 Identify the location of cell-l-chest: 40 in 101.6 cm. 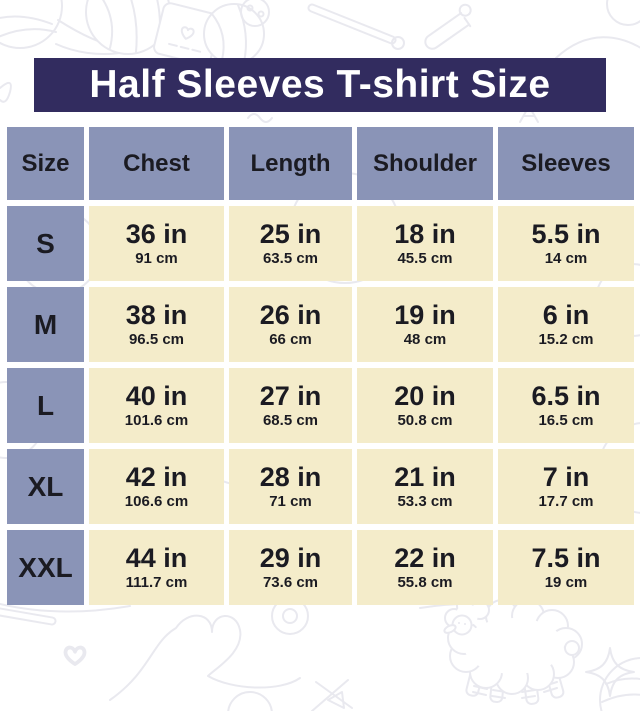
(156, 405).